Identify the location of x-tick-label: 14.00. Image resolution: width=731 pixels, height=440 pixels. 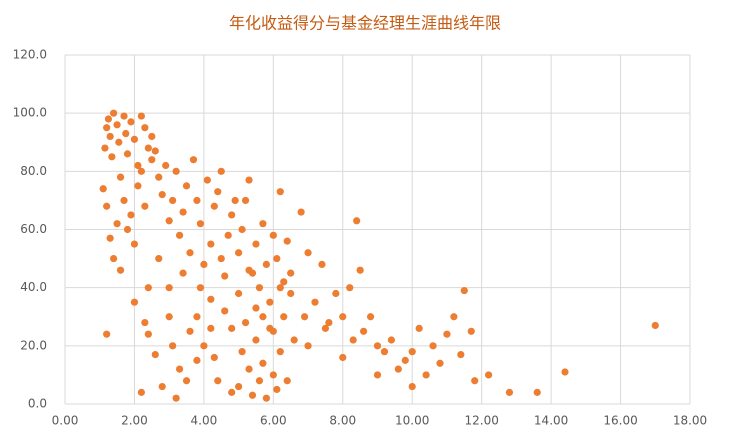
(551, 421).